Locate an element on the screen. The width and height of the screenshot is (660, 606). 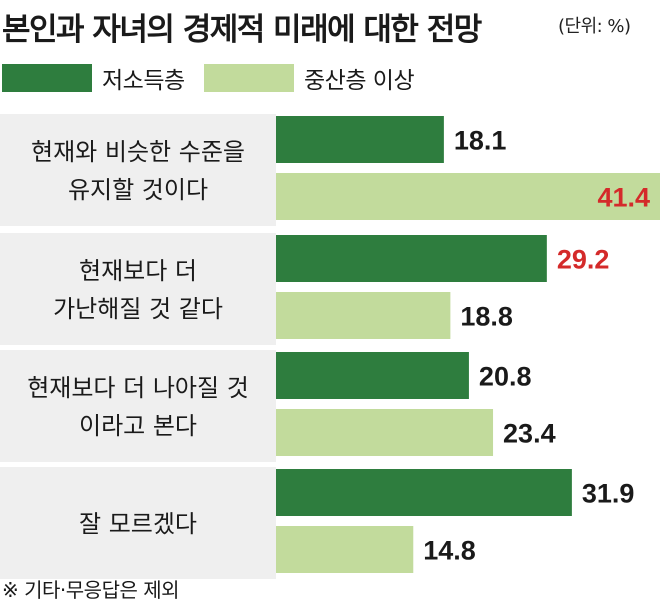
legend-label-middle-class: 중산층 이상 is located at coordinates (359, 81).